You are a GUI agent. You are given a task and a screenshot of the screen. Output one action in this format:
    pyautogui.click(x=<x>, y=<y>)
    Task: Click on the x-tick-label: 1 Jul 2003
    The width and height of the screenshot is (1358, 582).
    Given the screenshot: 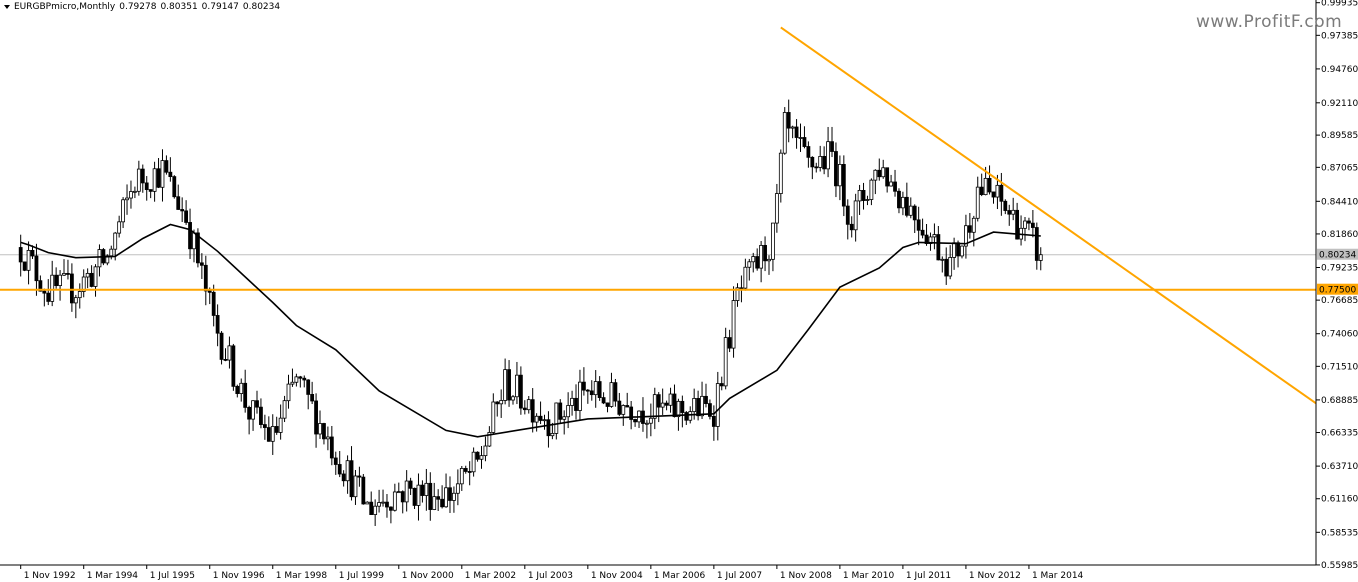 What is the action you would take?
    pyautogui.click(x=550, y=576)
    